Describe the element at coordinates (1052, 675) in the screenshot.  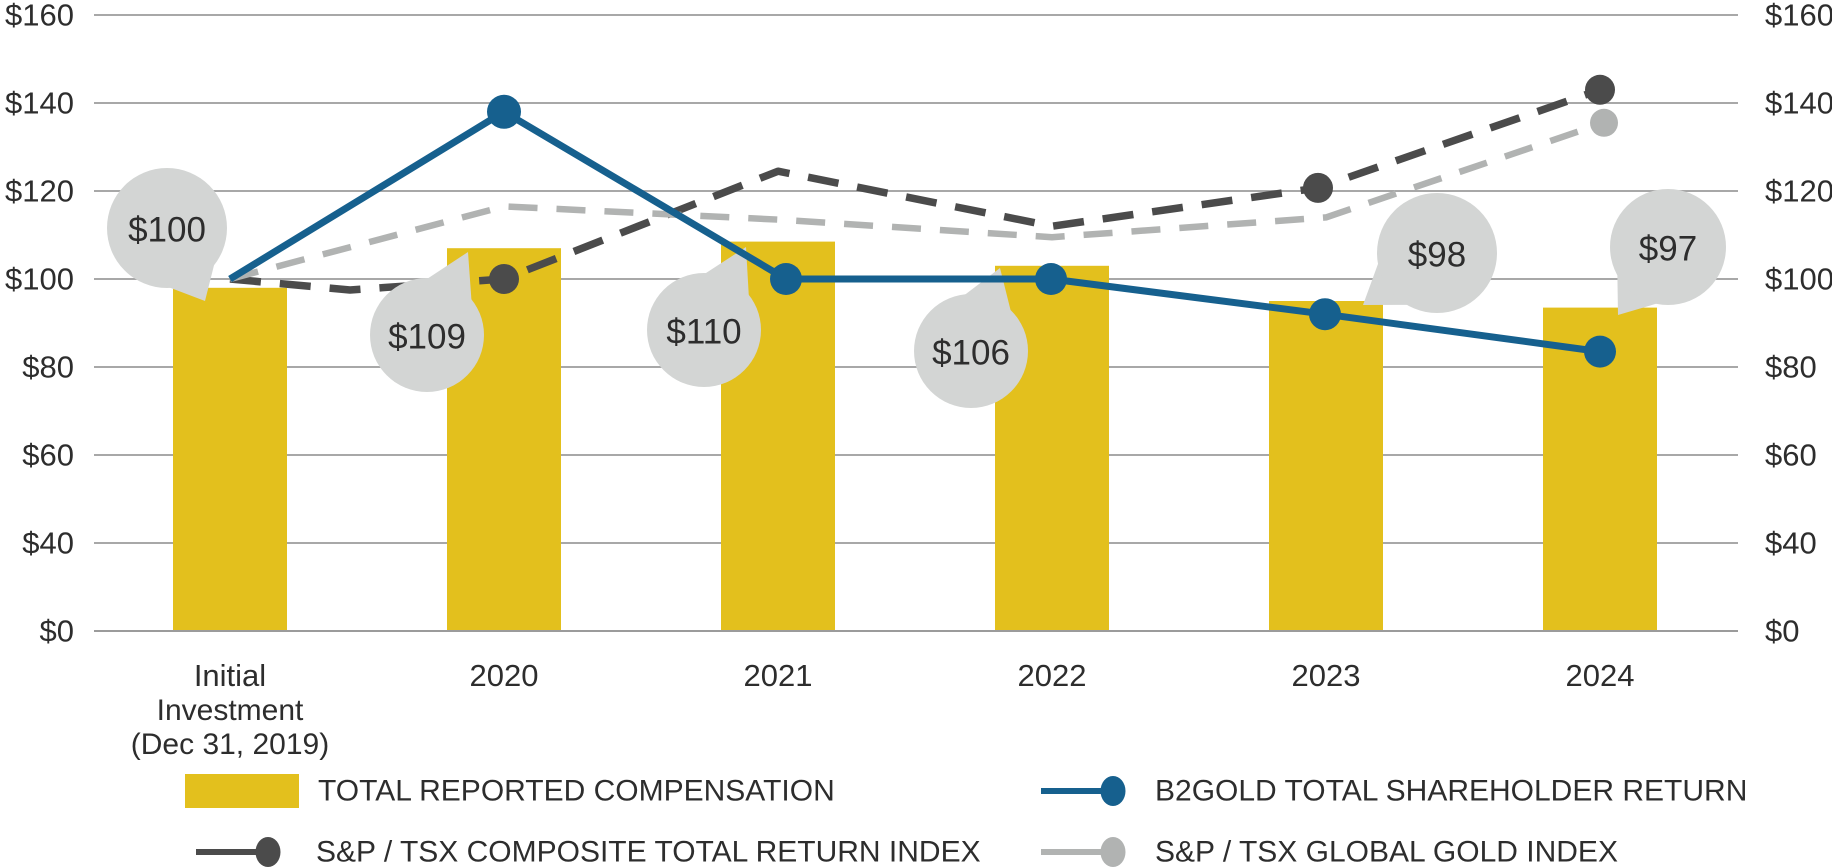
I see `x-axis-label: 2022` at that location.